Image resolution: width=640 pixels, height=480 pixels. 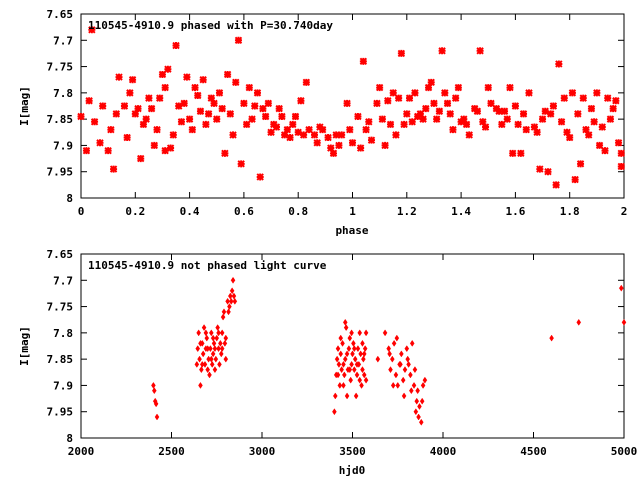 What do you see at coordinates (533, 451) in the screenshot?
I see `x-tick-label: 4500` at bounding box center [533, 451].